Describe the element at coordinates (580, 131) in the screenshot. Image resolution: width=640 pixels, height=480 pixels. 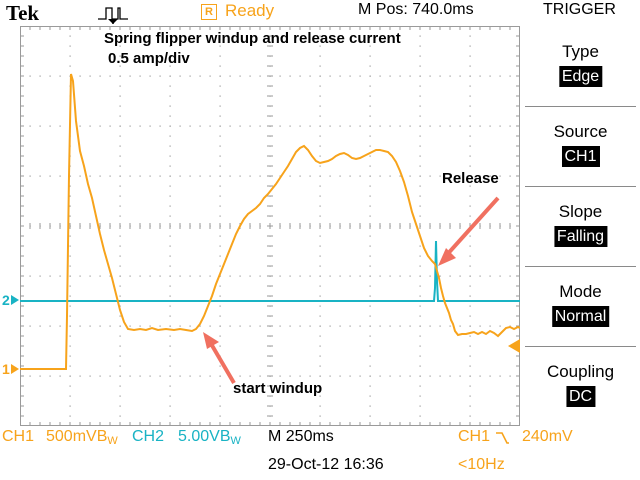
I see `menu-item-label: Source` at that location.